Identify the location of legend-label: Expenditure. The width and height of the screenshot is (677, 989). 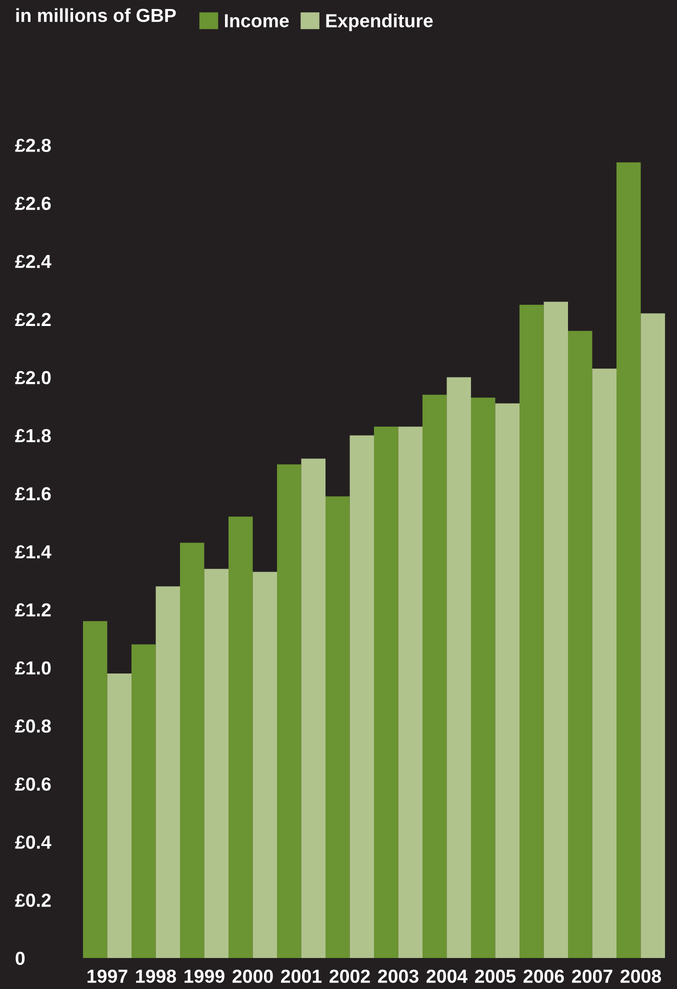
(379, 23).